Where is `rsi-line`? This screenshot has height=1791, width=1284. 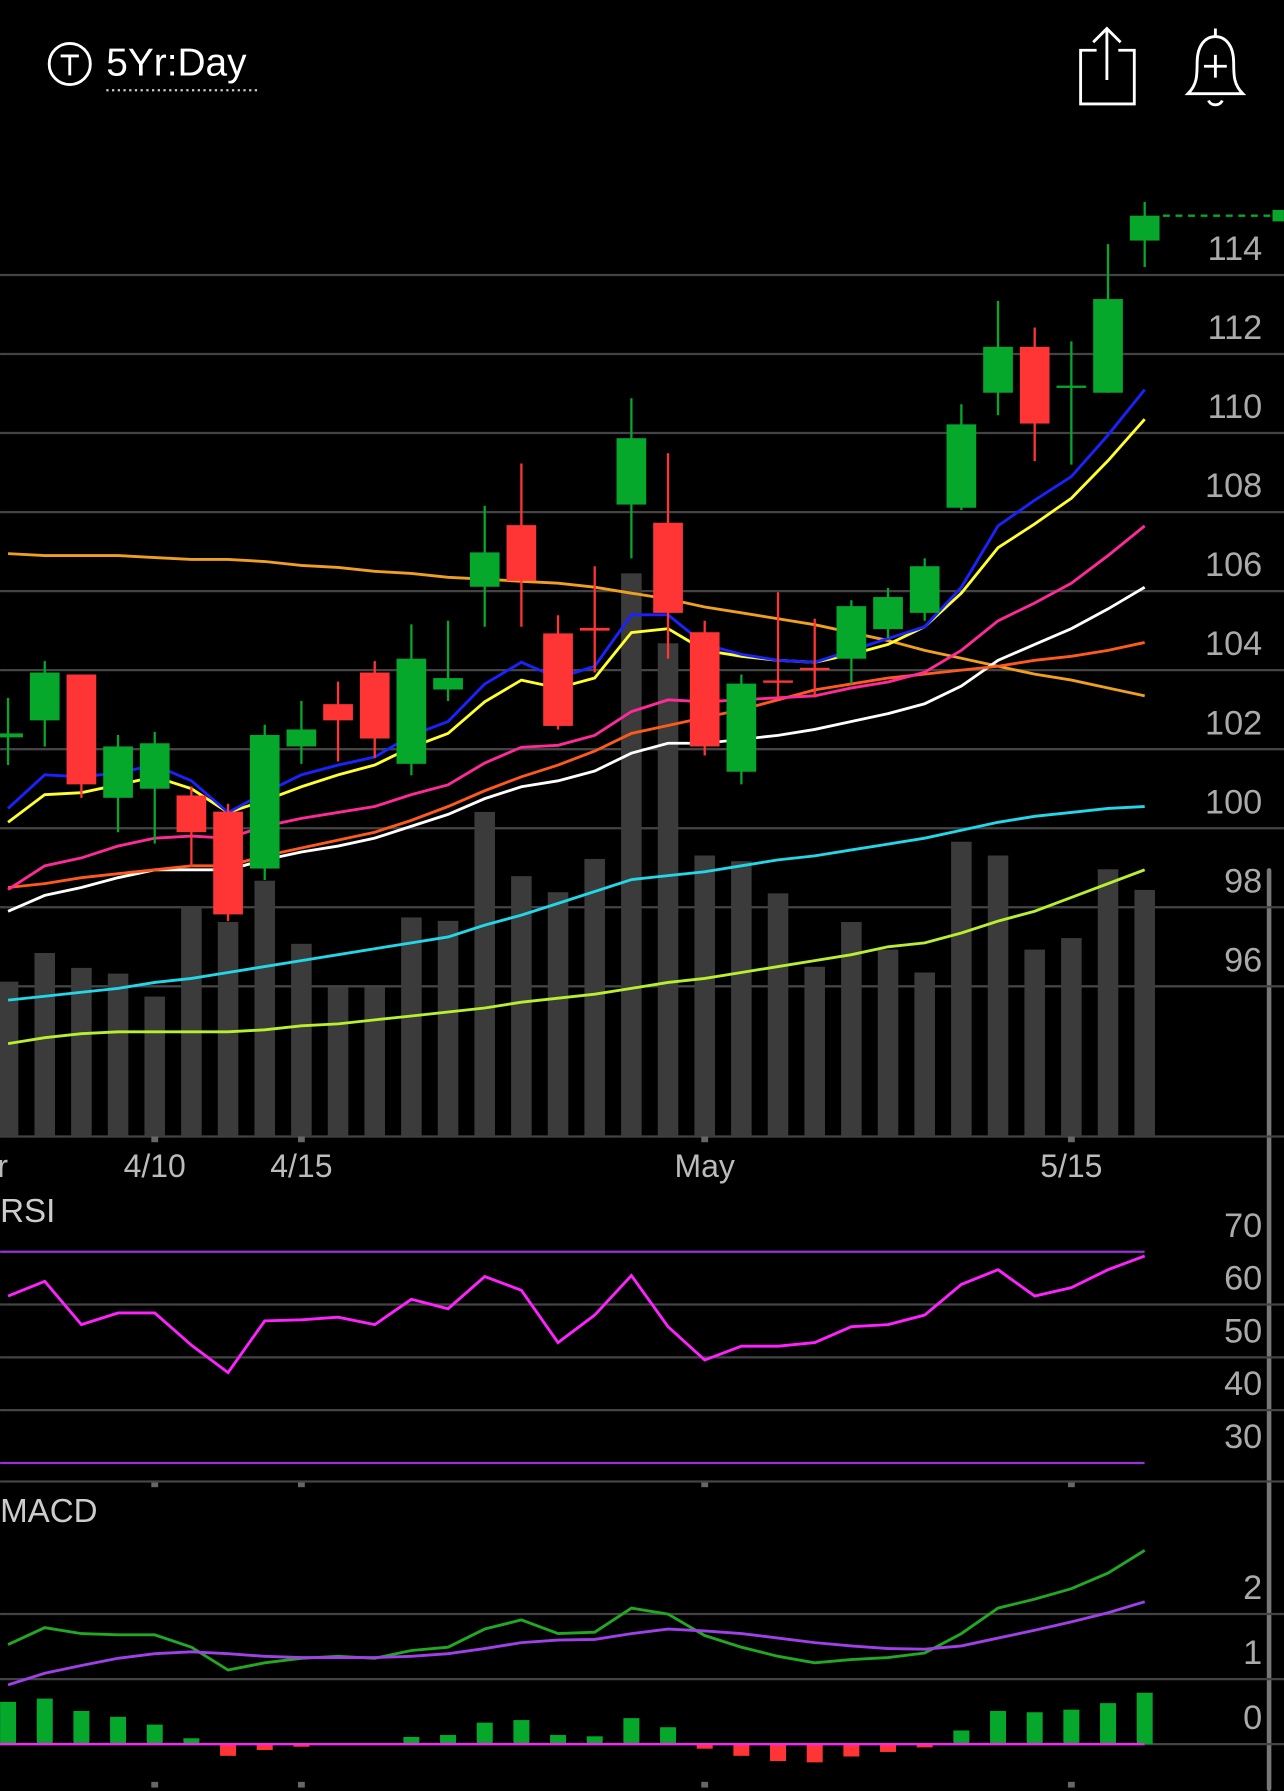 rsi-line is located at coordinates (576, 1314).